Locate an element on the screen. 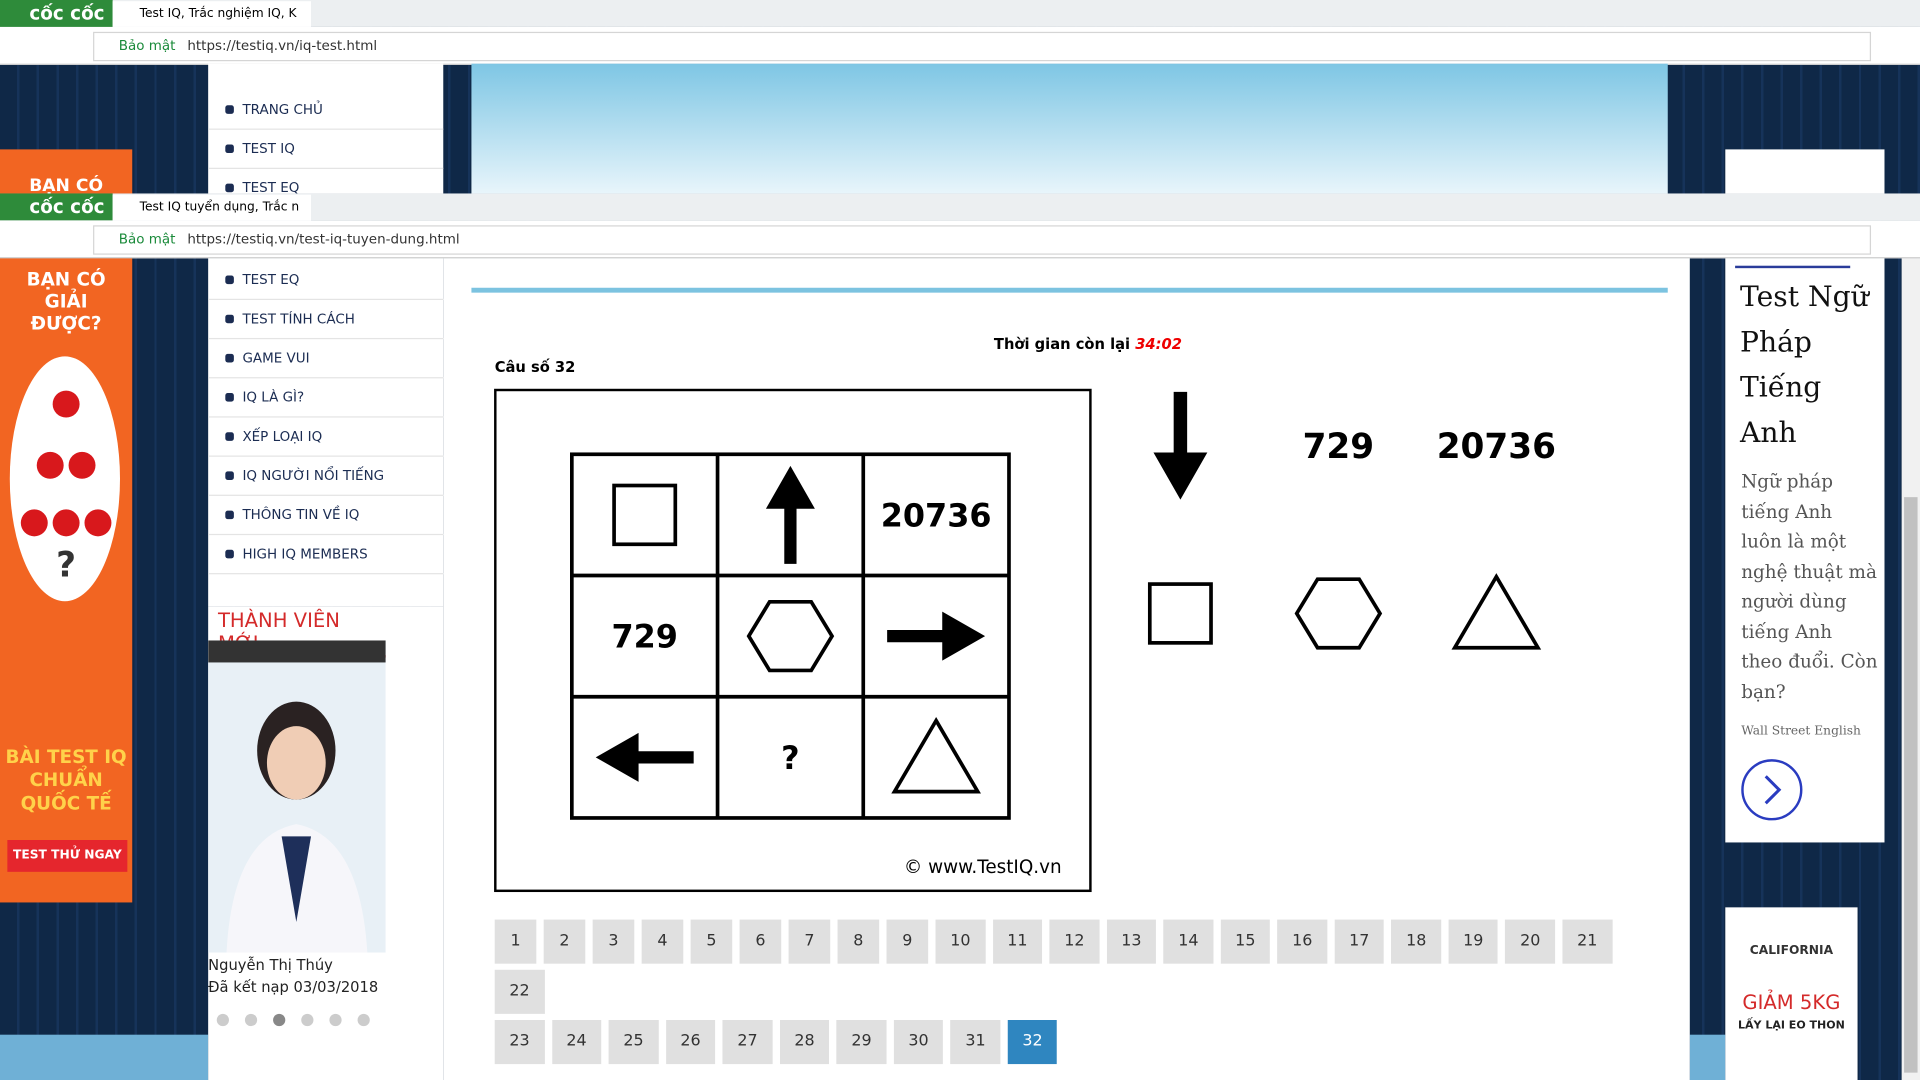 Image resolution: width=1920 pixels, height=1080 pixels. nav-item: XẾP LOẠI IQ is located at coordinates (326, 437).